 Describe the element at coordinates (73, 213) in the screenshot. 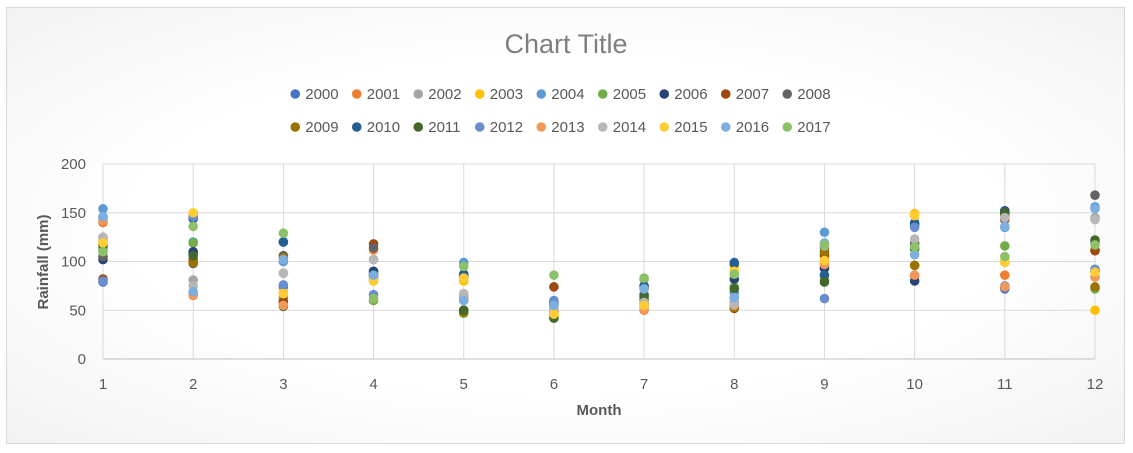

I see `y-tick-label: 150` at that location.